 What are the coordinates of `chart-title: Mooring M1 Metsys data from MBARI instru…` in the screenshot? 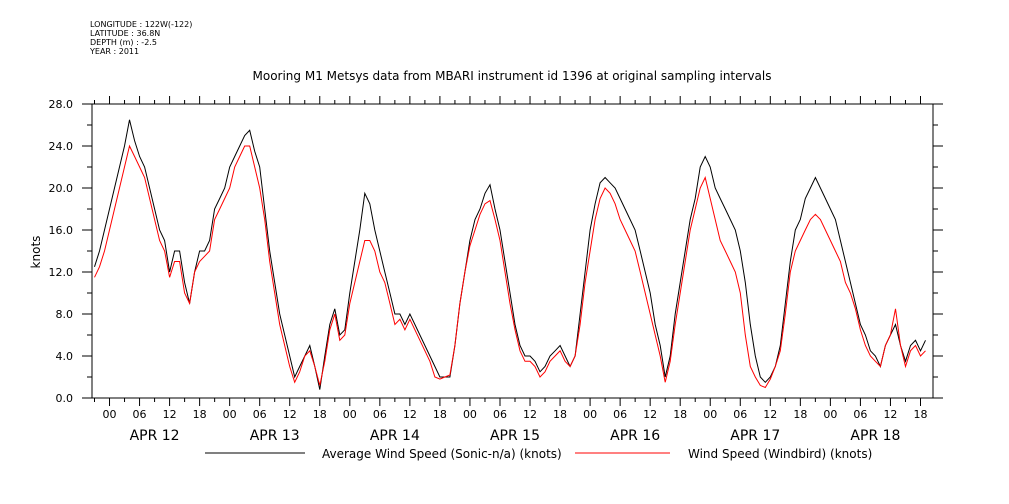 It's located at (512, 76).